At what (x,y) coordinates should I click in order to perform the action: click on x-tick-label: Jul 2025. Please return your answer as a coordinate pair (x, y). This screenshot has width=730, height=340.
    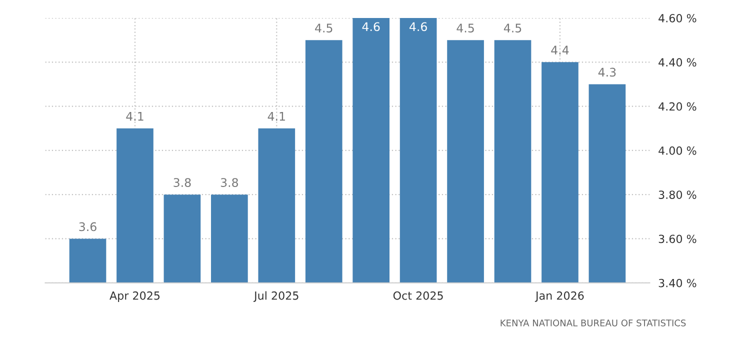
    Looking at the image, I should click on (275, 296).